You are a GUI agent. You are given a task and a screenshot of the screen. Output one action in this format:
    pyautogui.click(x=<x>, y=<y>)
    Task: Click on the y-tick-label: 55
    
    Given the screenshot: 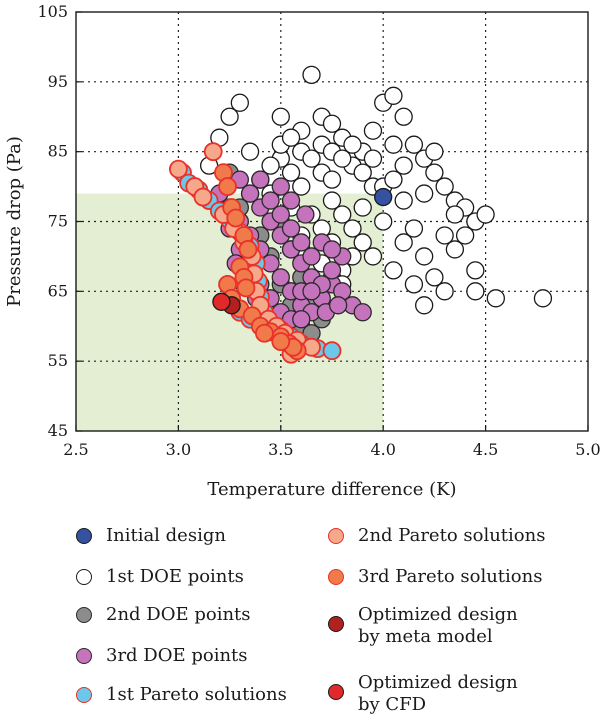 What is the action you would take?
    pyautogui.click(x=58, y=360)
    